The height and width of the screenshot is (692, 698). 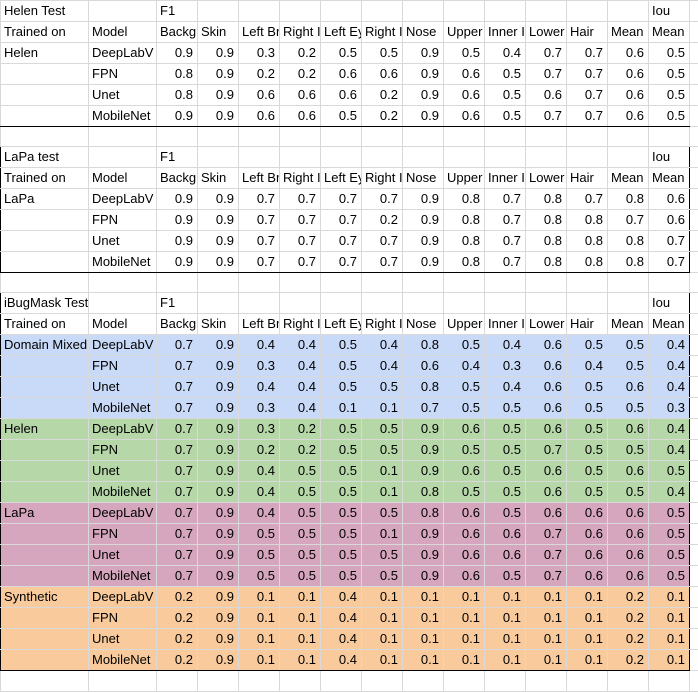 What do you see at coordinates (259, 408) in the screenshot?
I see `value-cell: 0.3` at bounding box center [259, 408].